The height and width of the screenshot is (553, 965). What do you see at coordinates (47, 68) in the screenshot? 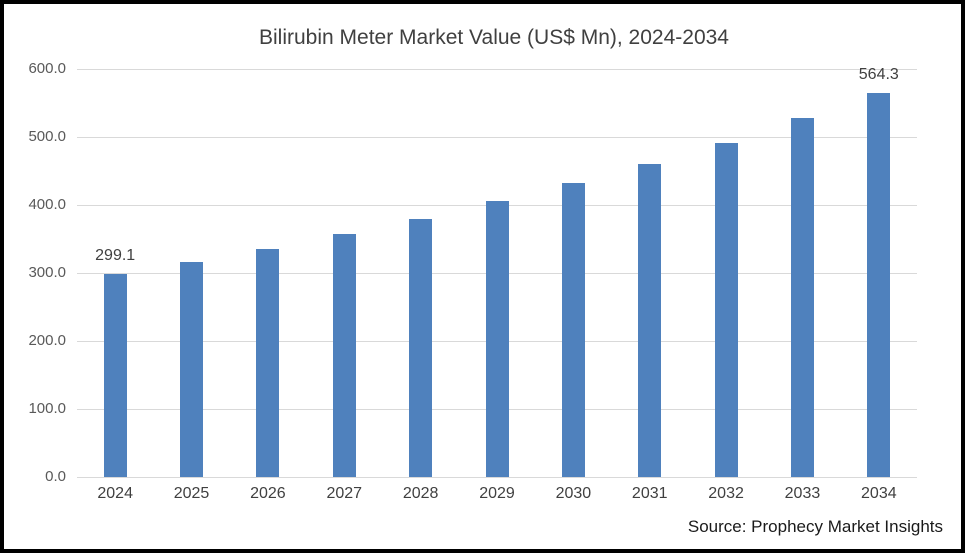
I see `y-axis-label-600.0: 600.0` at bounding box center [47, 68].